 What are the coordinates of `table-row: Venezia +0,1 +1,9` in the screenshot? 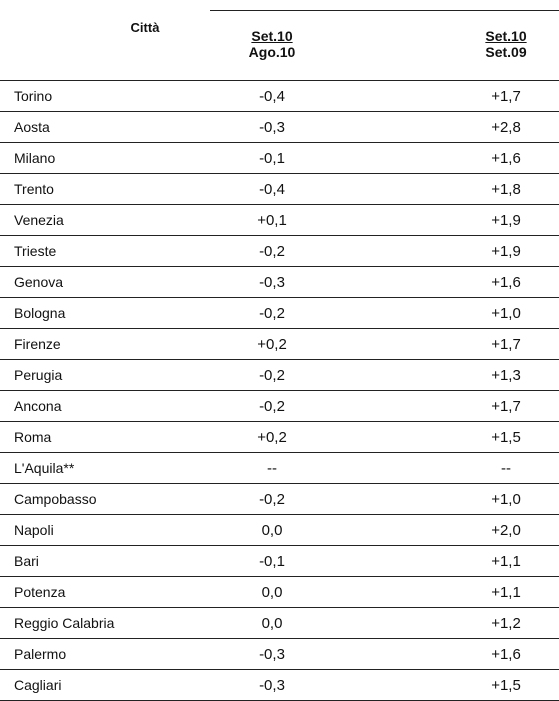 It's located at (279, 221).